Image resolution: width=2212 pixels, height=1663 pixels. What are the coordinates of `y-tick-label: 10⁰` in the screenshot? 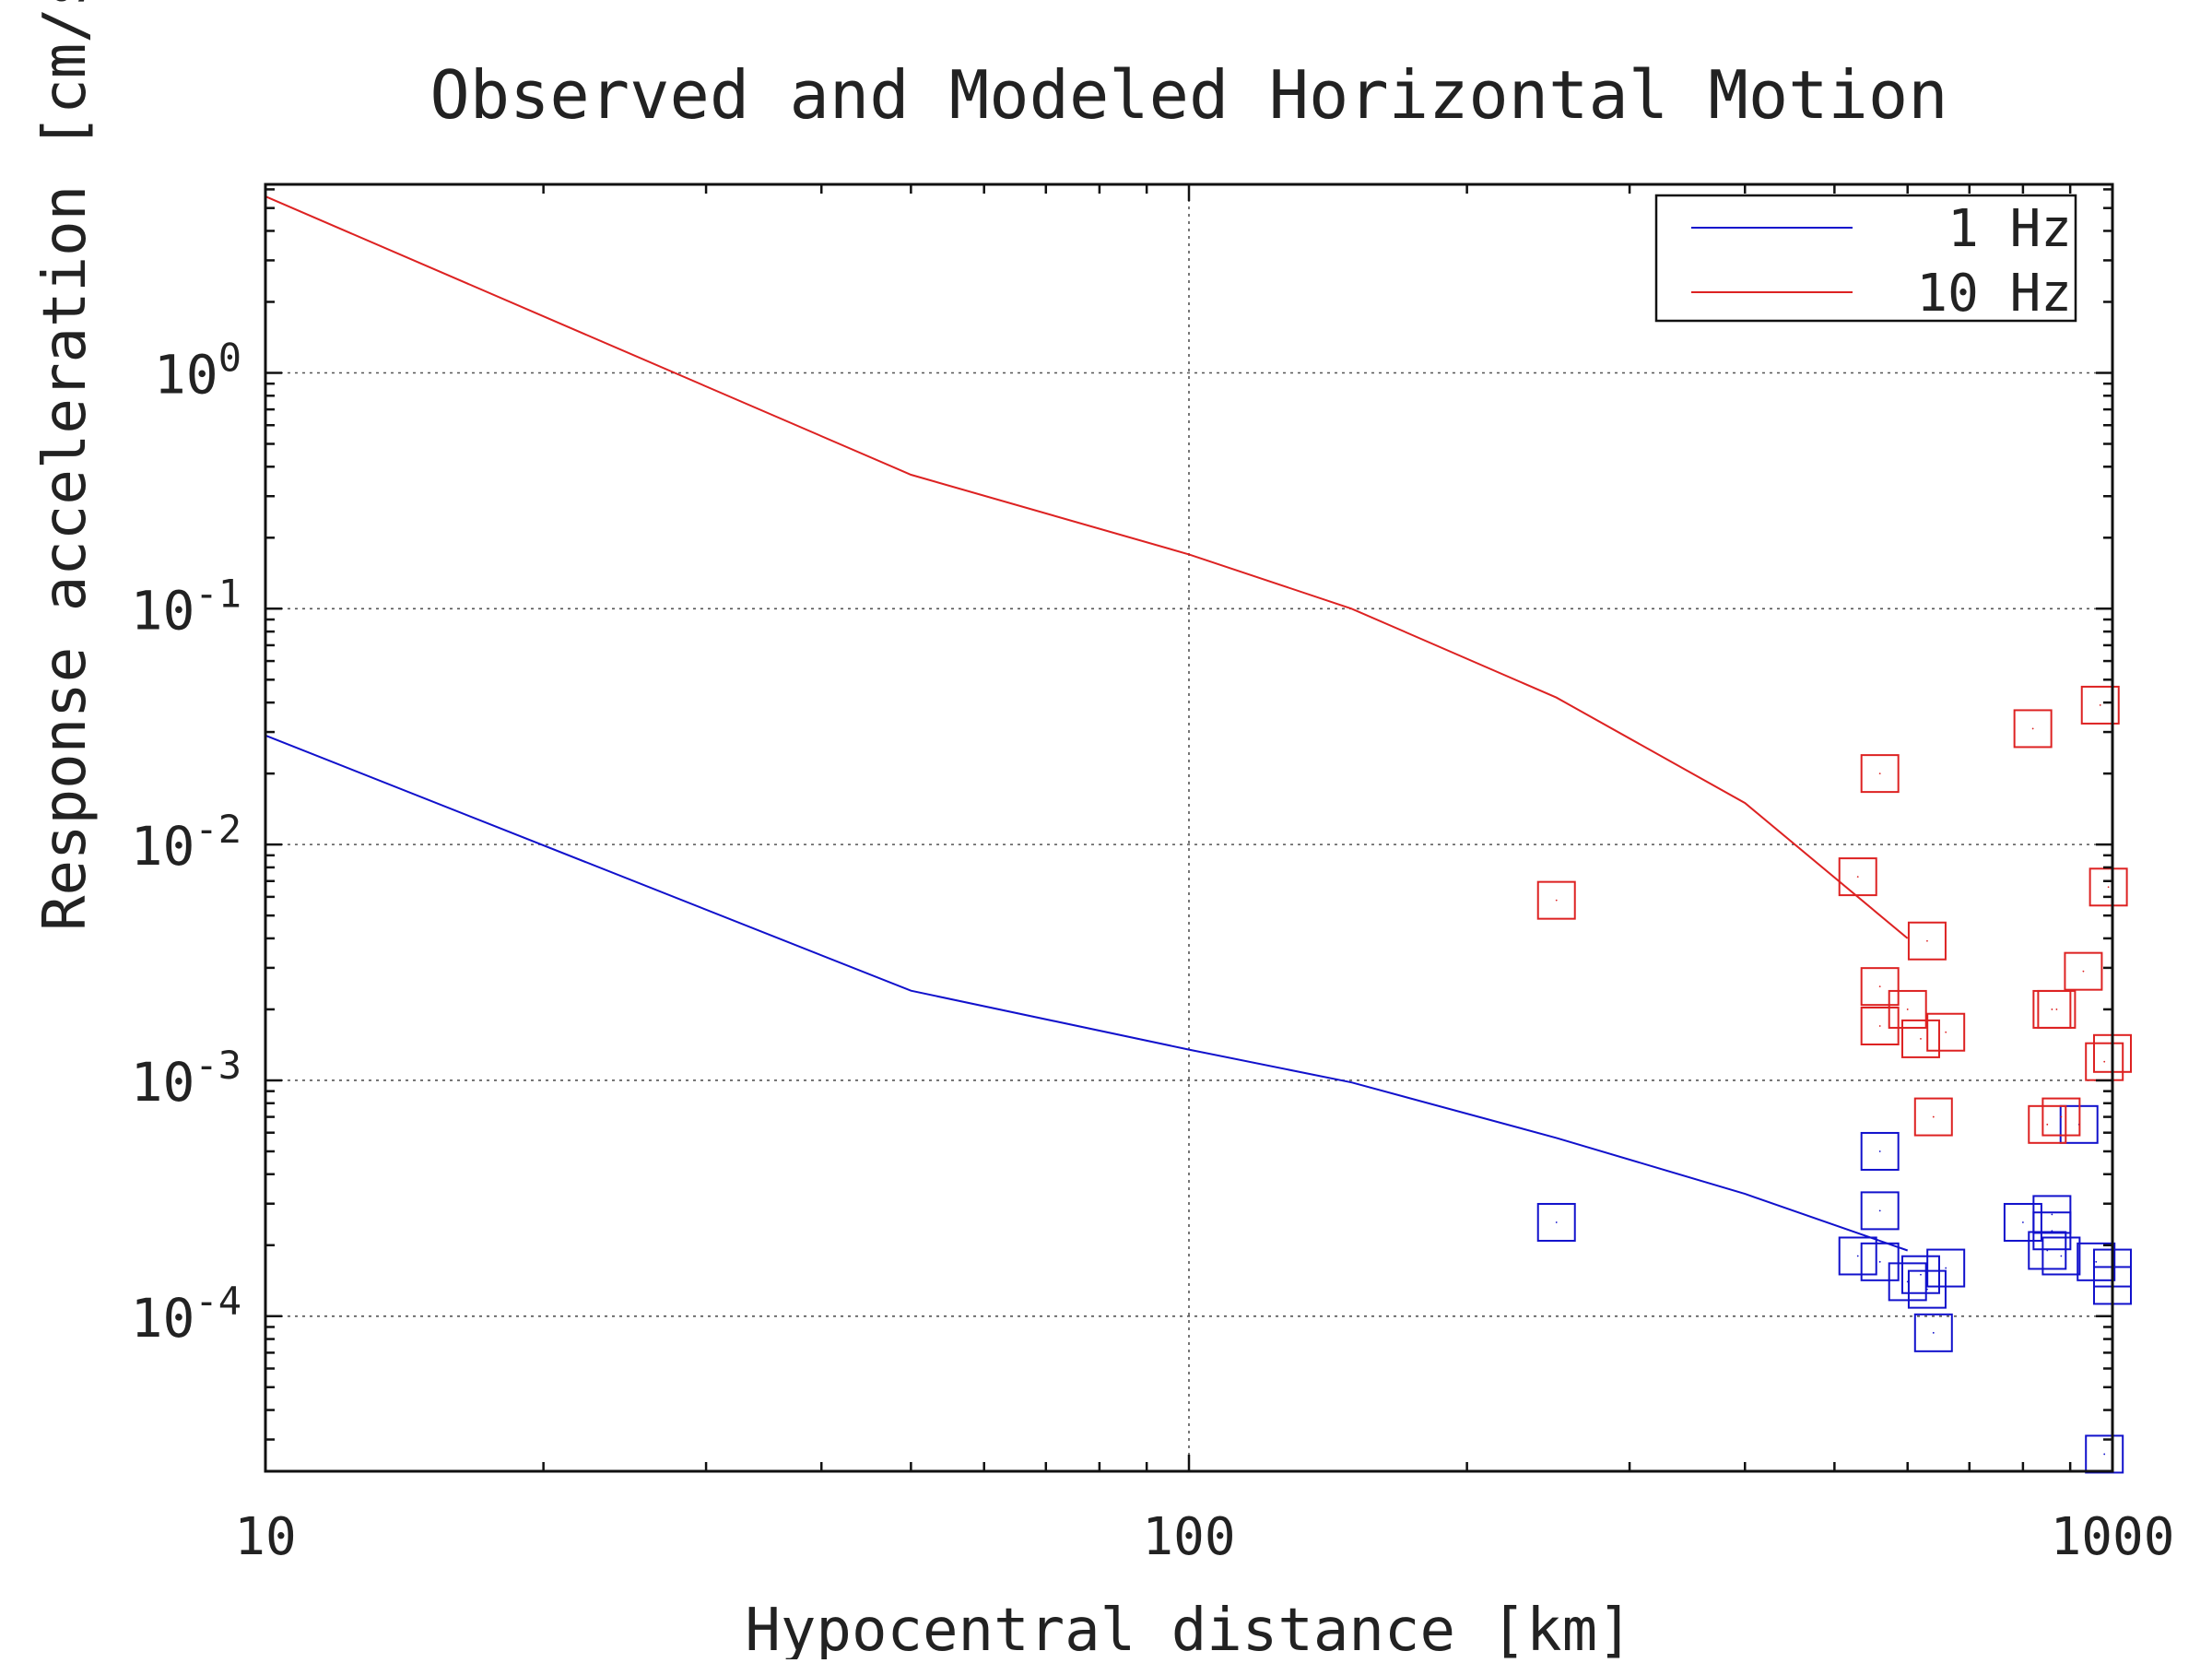 It's located at (197, 370).